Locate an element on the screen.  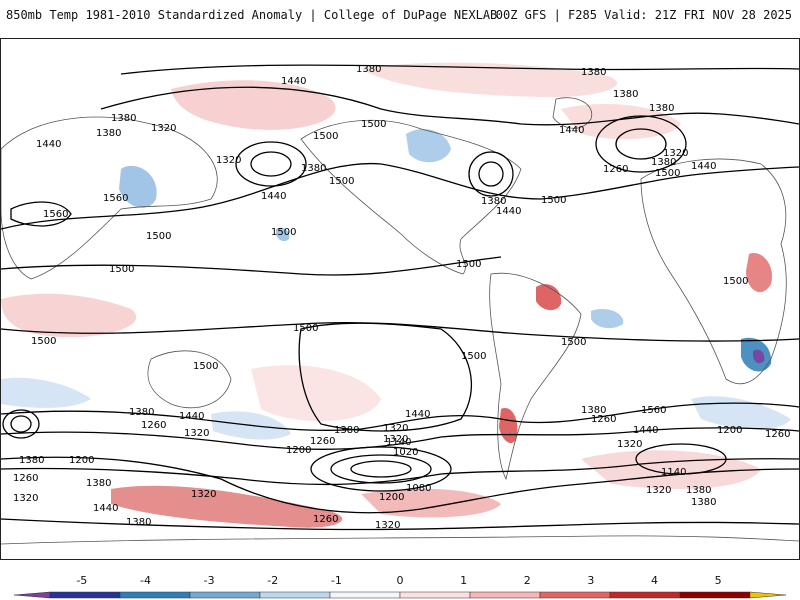
asia-outline is located at coordinates (109, 198).